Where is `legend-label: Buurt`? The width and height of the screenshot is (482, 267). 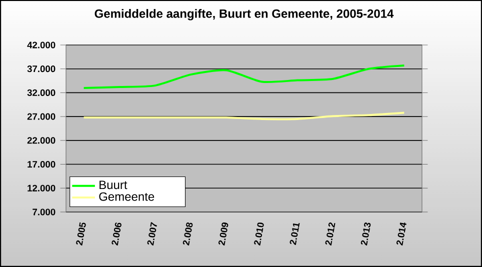 legend-label: Buurt is located at coordinates (114, 185).